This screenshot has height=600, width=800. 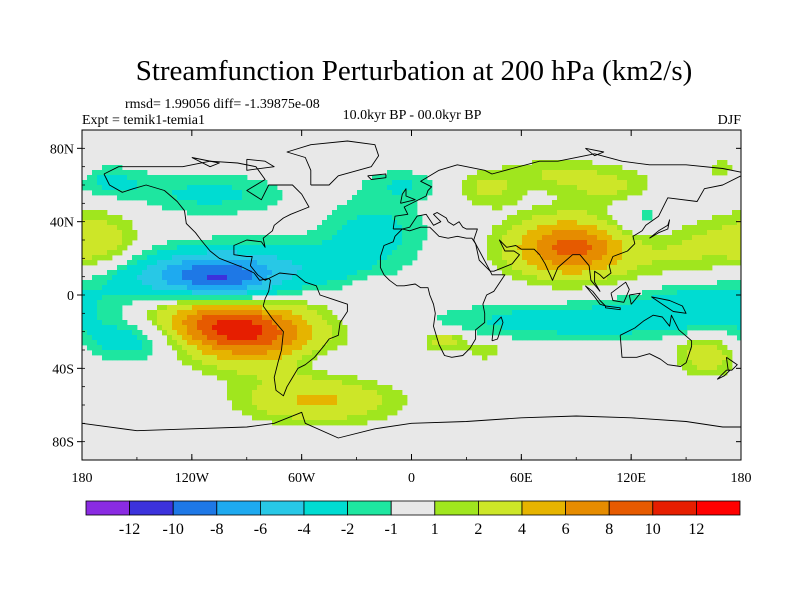 I want to click on y-tick-label: 40N, so click(x=62, y=223).